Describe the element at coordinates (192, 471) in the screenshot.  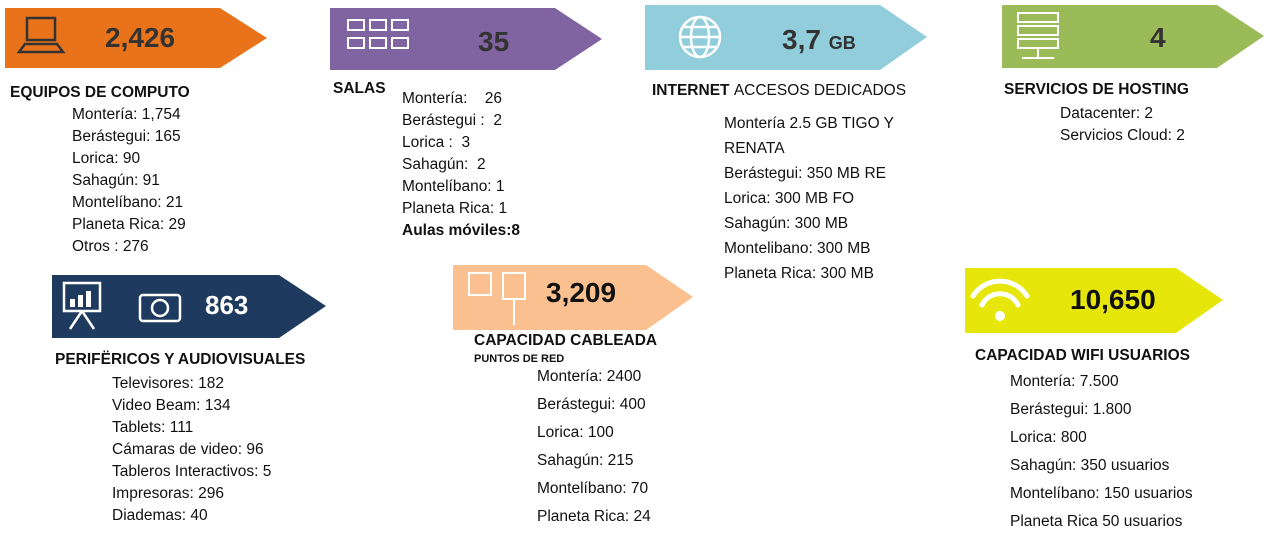
I see `list-item: Tableros Interactivos: 5` at that location.